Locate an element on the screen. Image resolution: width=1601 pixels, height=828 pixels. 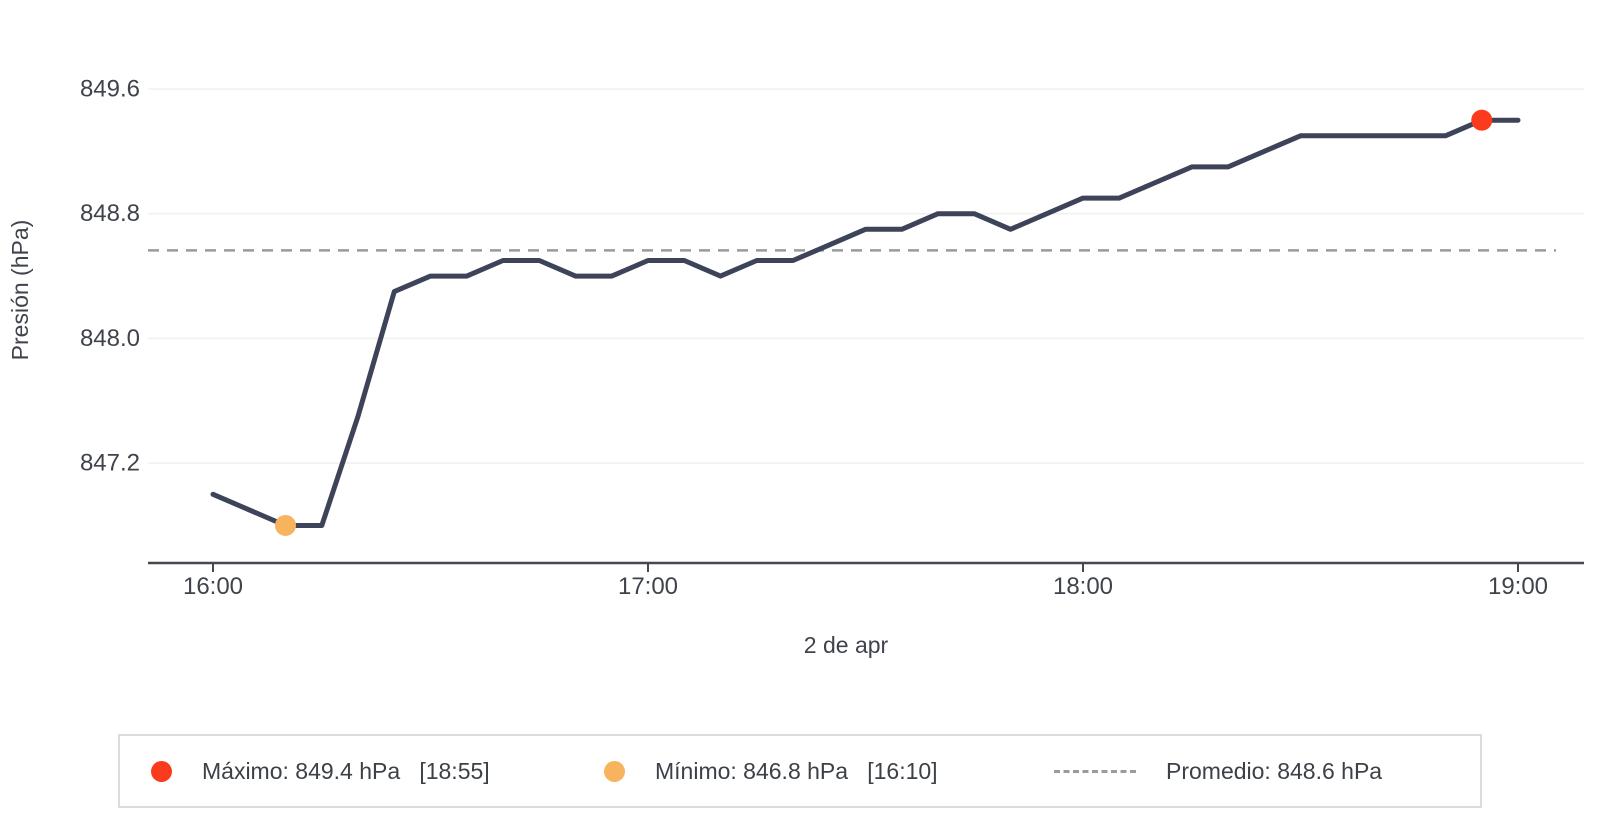
avg-dash-icon is located at coordinates (1095, 771).